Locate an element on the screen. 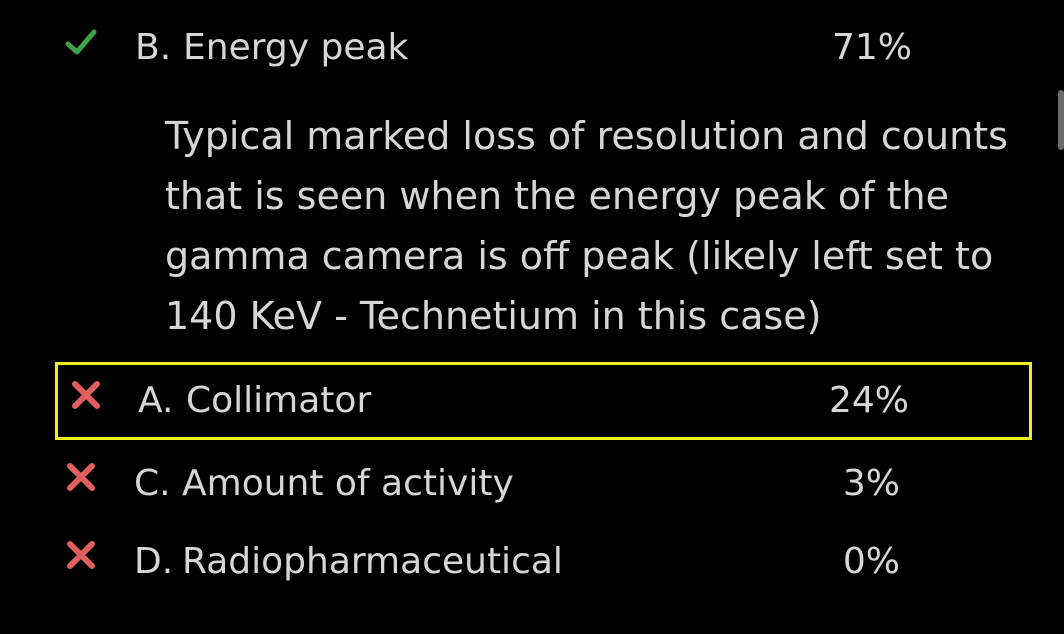  answer-option-d: D. Radiopharmaceutical 0% is located at coordinates (532, 568).